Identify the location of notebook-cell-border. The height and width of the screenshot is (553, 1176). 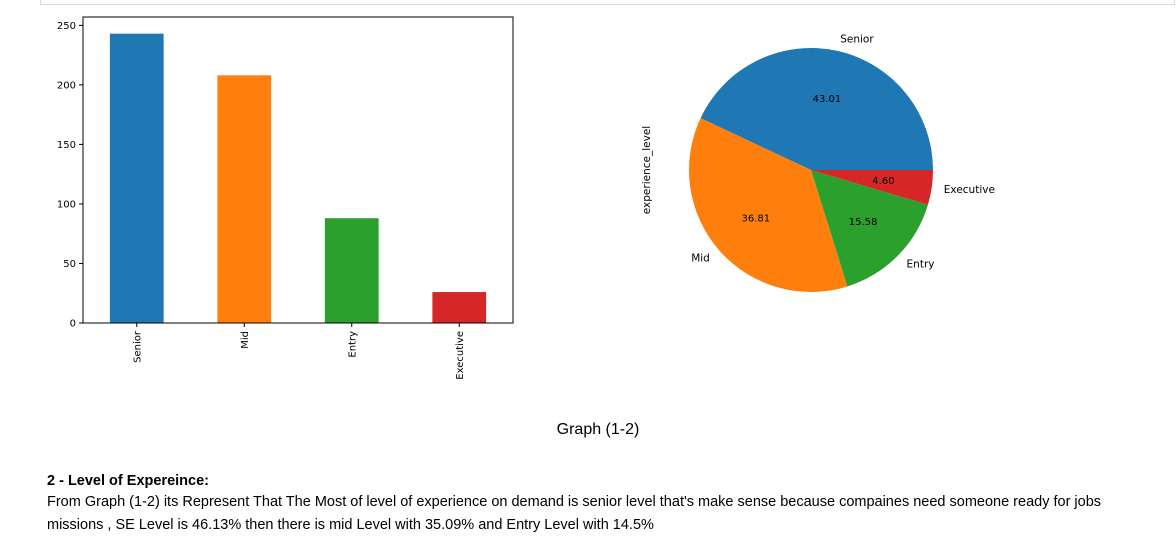
(607, 2).